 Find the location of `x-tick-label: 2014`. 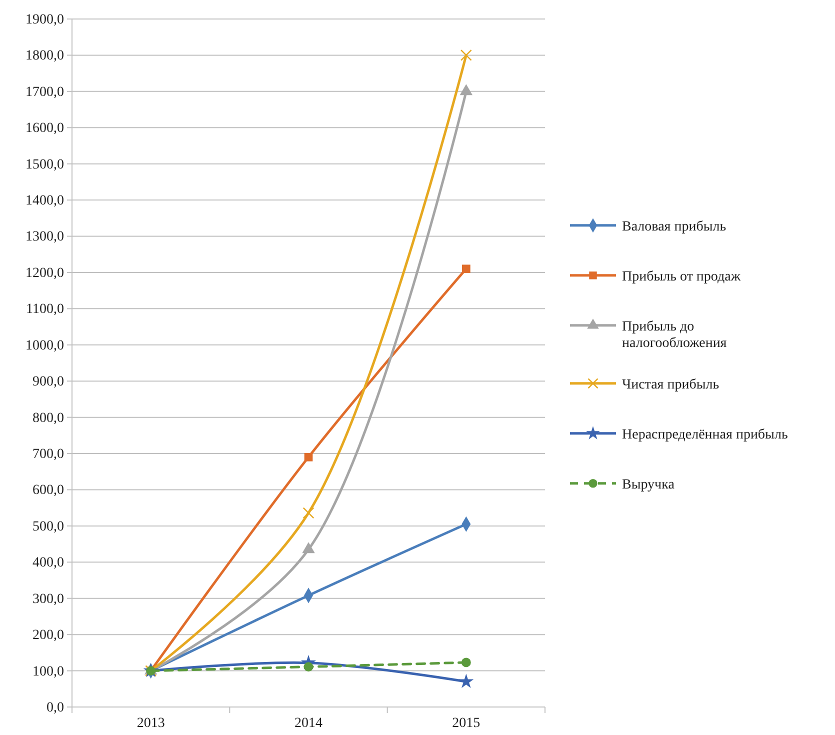

x-tick-label: 2014 is located at coordinates (308, 723).